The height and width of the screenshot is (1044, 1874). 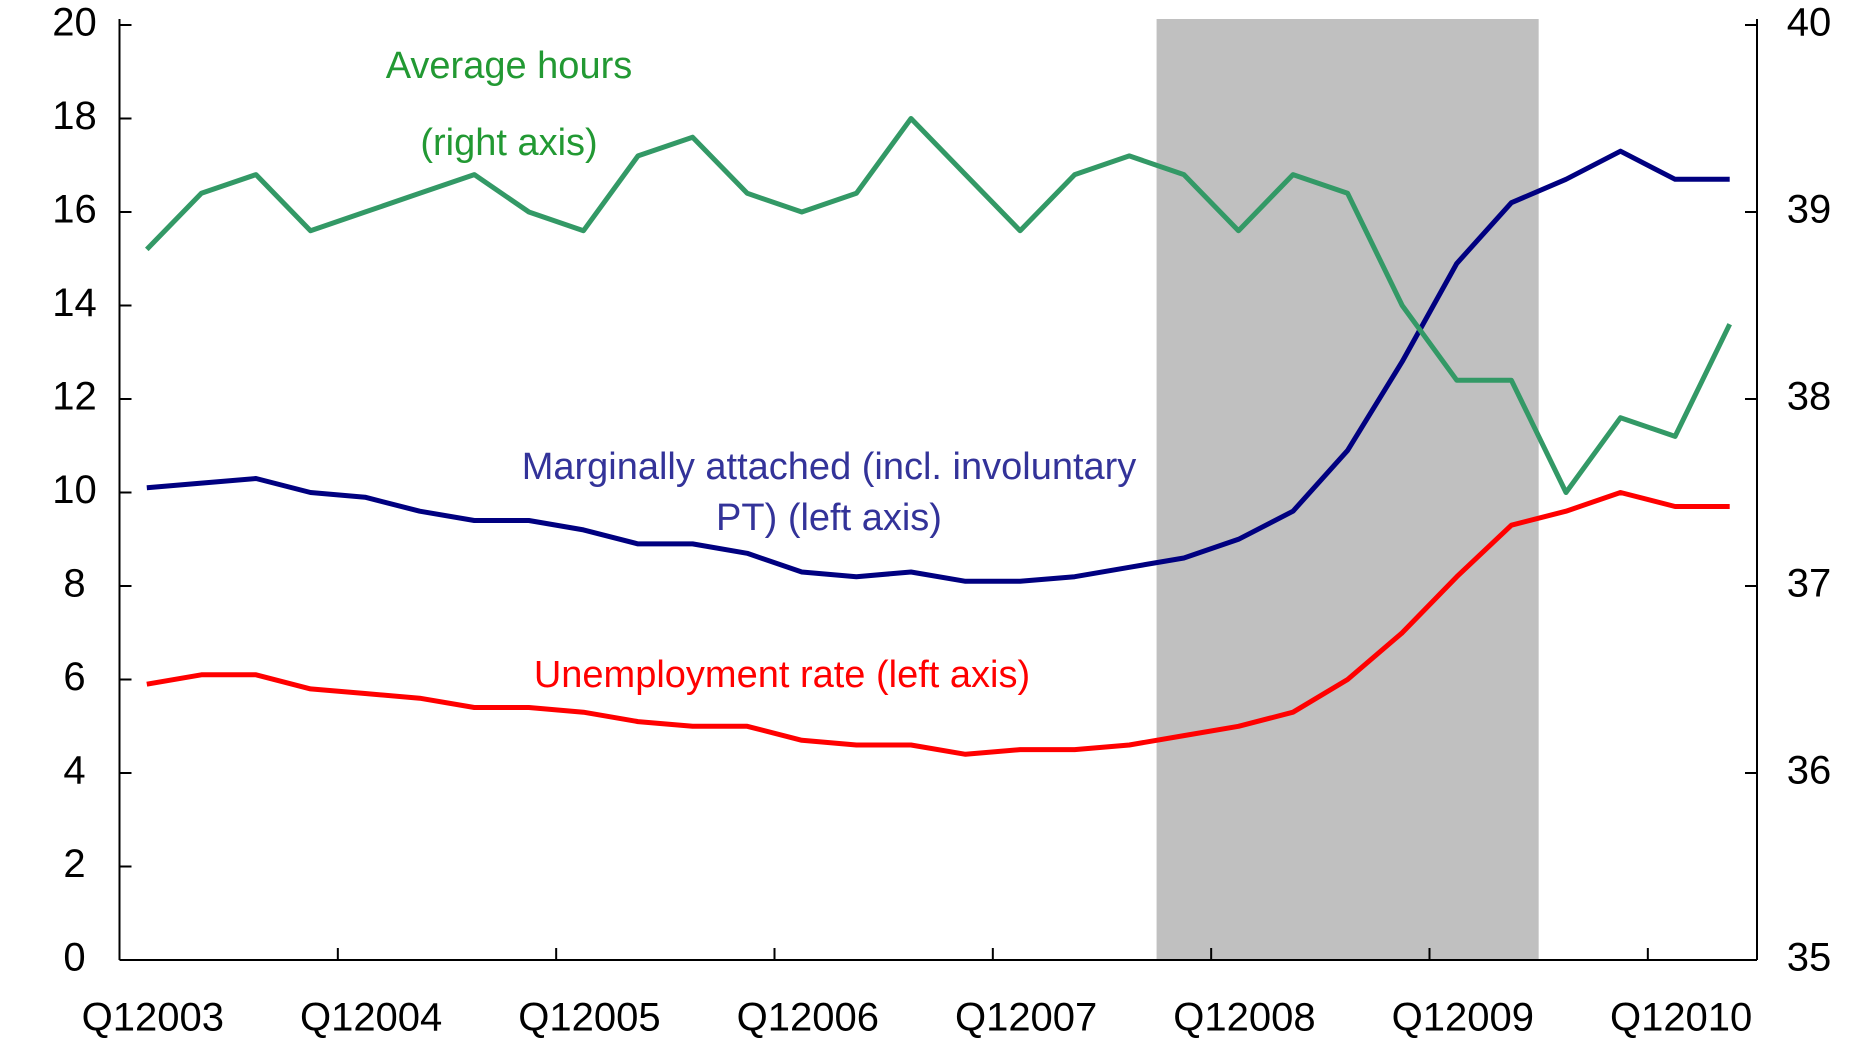 I want to click on annotation: PT) (left axis), so click(x=829, y=518).